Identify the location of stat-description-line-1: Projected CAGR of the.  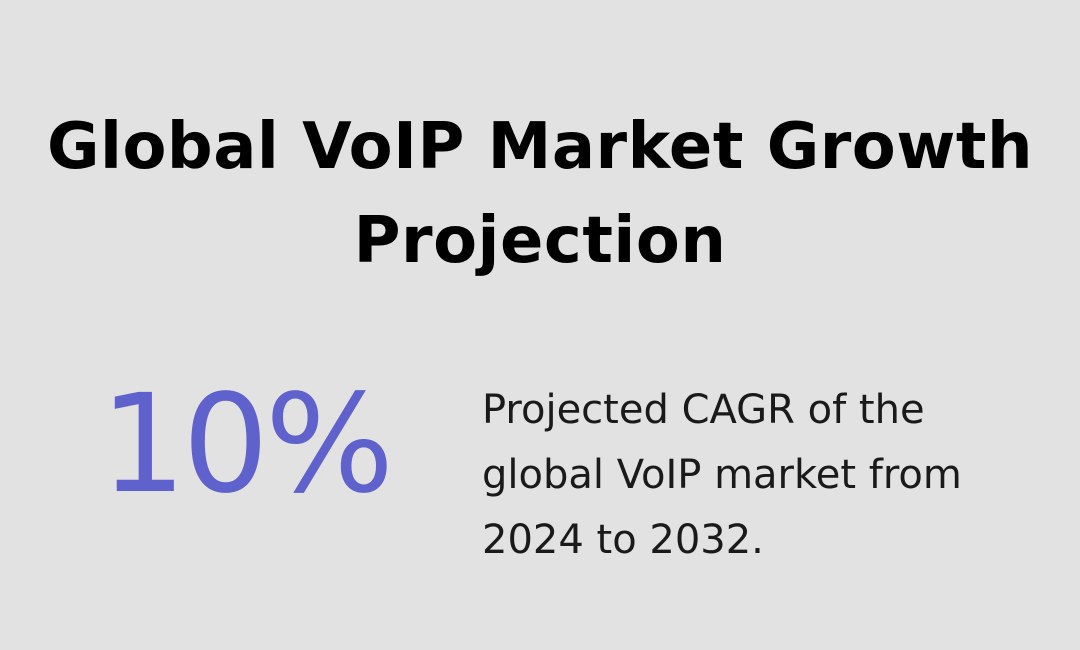
(703, 410).